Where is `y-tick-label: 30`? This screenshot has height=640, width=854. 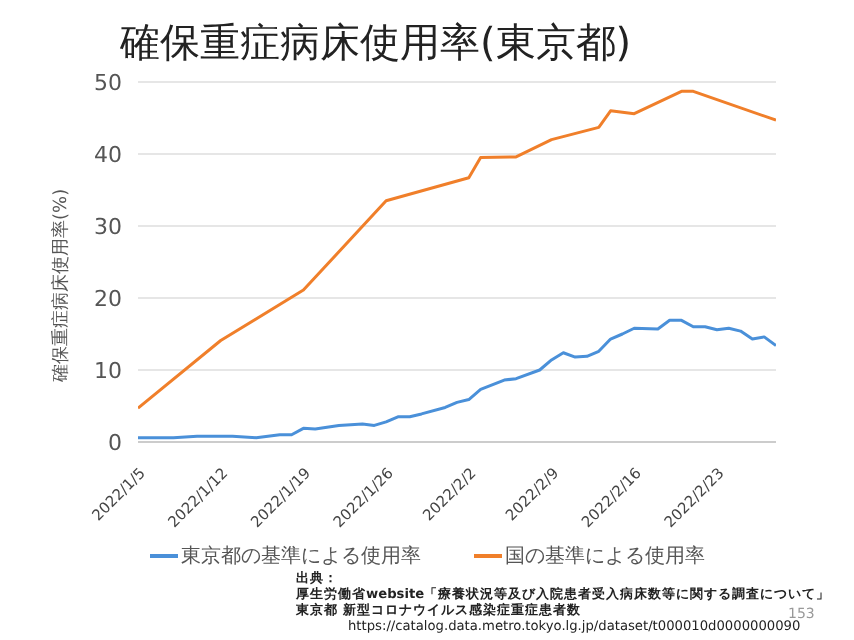
y-tick-label: 30 is located at coordinates (108, 226).